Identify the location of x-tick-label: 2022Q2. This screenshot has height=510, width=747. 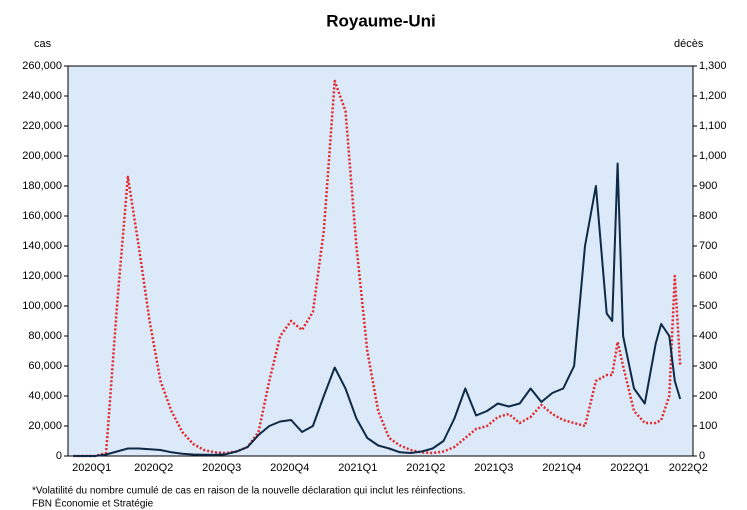
(688, 468).